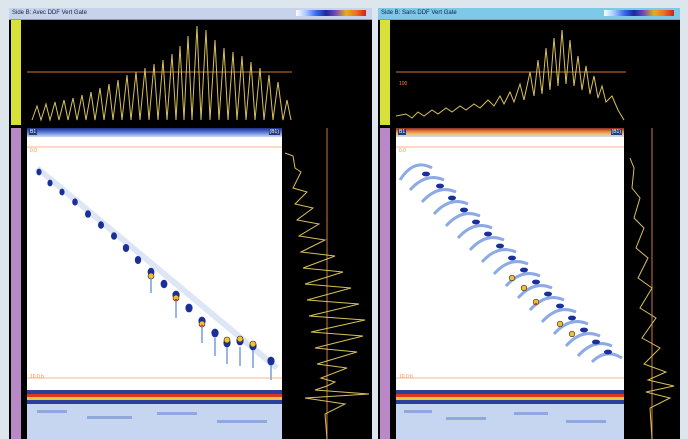  I want to click on right-depth-ruler, so click(385, 283).